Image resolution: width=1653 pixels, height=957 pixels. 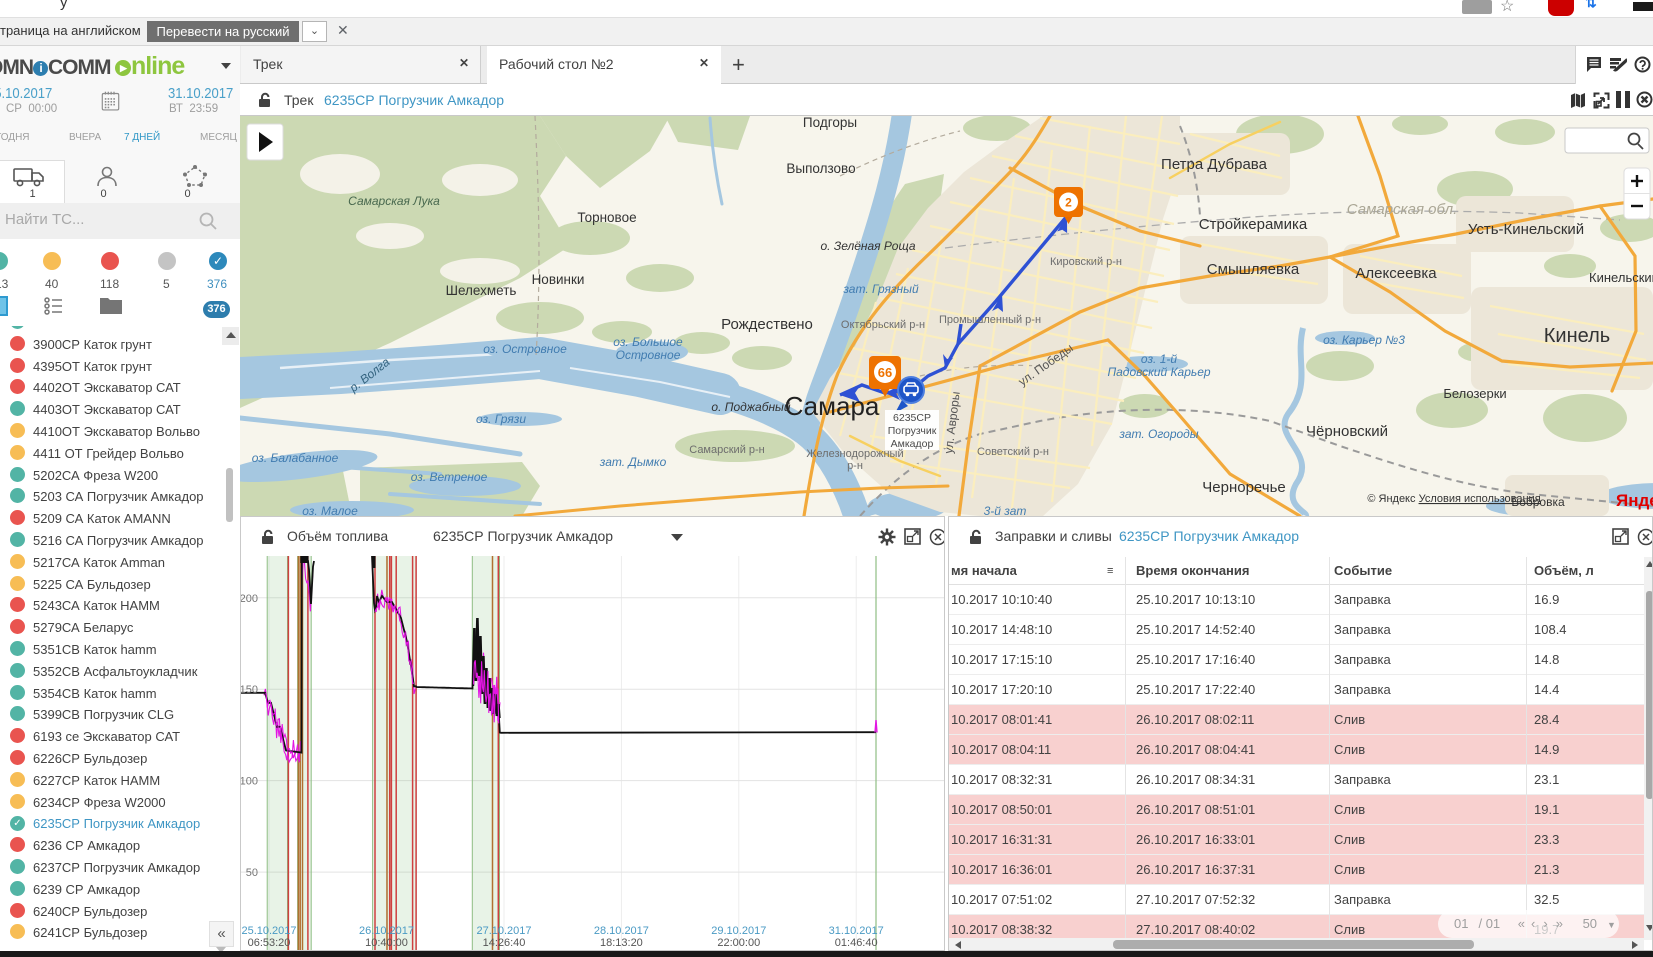 I want to click on svg-text: Железнодорожный, so click(x=854, y=454).